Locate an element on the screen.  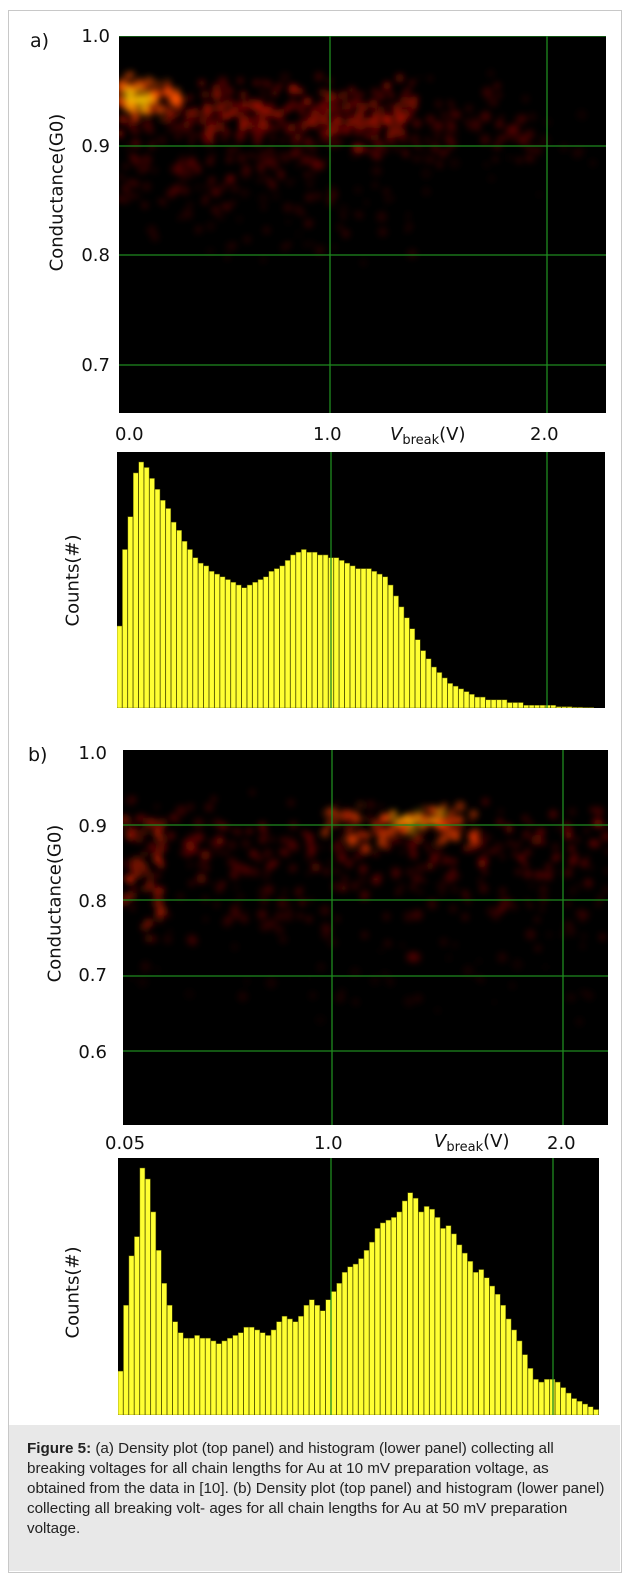
panel-a-histogram-svg is located at coordinates (356, 580).